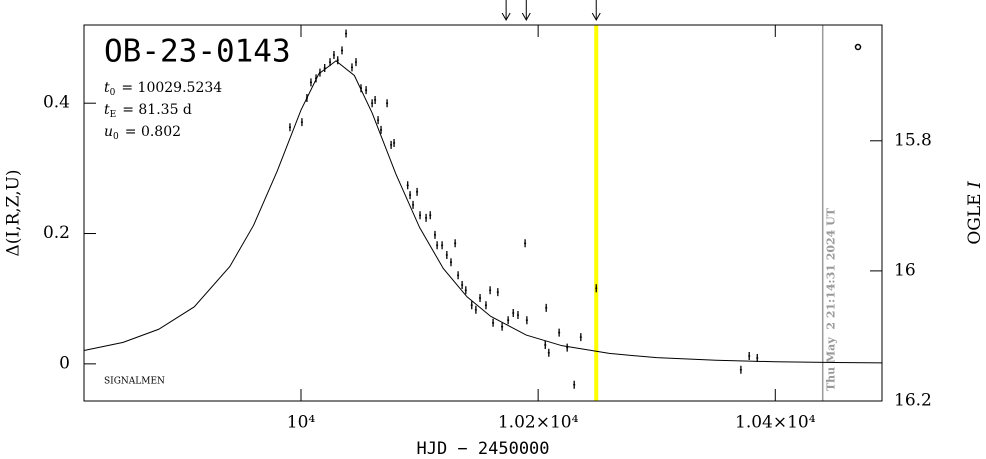 The image size is (986, 459). What do you see at coordinates (14, 212) in the screenshot?
I see `y-axis-label: Δ(I,R,Z,U)` at bounding box center [14, 212].